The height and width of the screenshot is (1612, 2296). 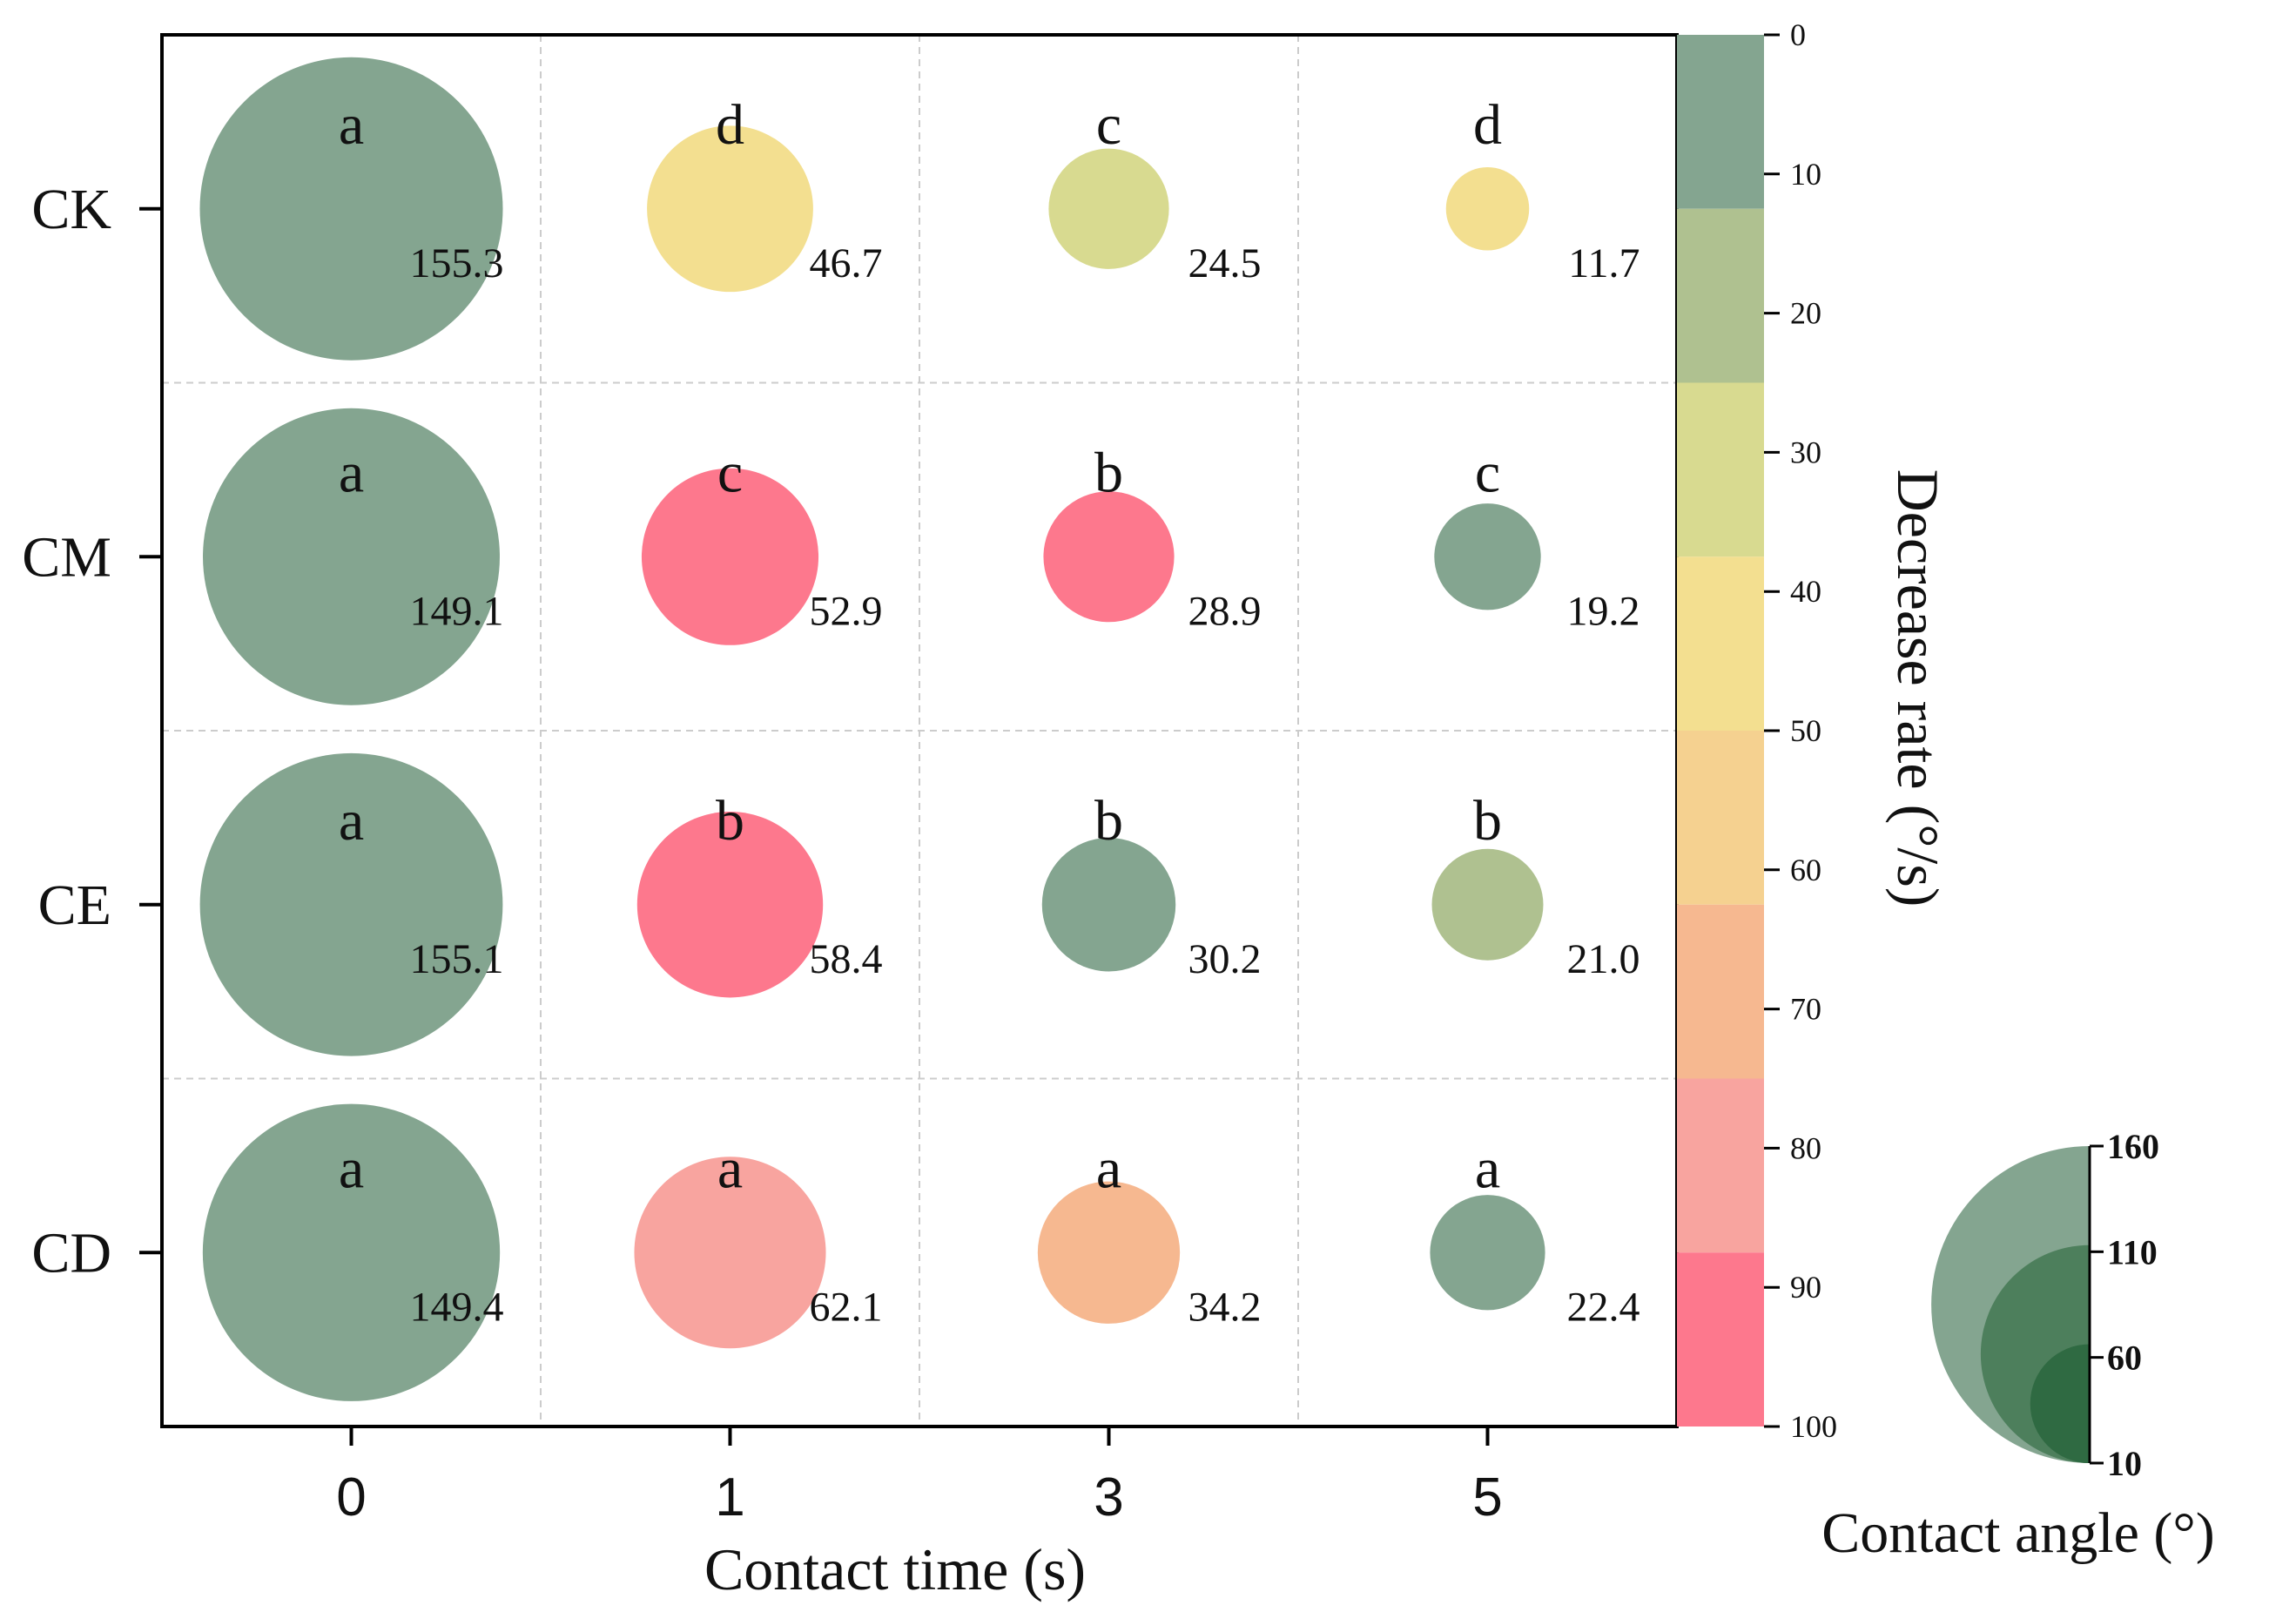 What do you see at coordinates (1805, 592) in the screenshot?
I see `colorbar-tick-label: 40` at bounding box center [1805, 592].